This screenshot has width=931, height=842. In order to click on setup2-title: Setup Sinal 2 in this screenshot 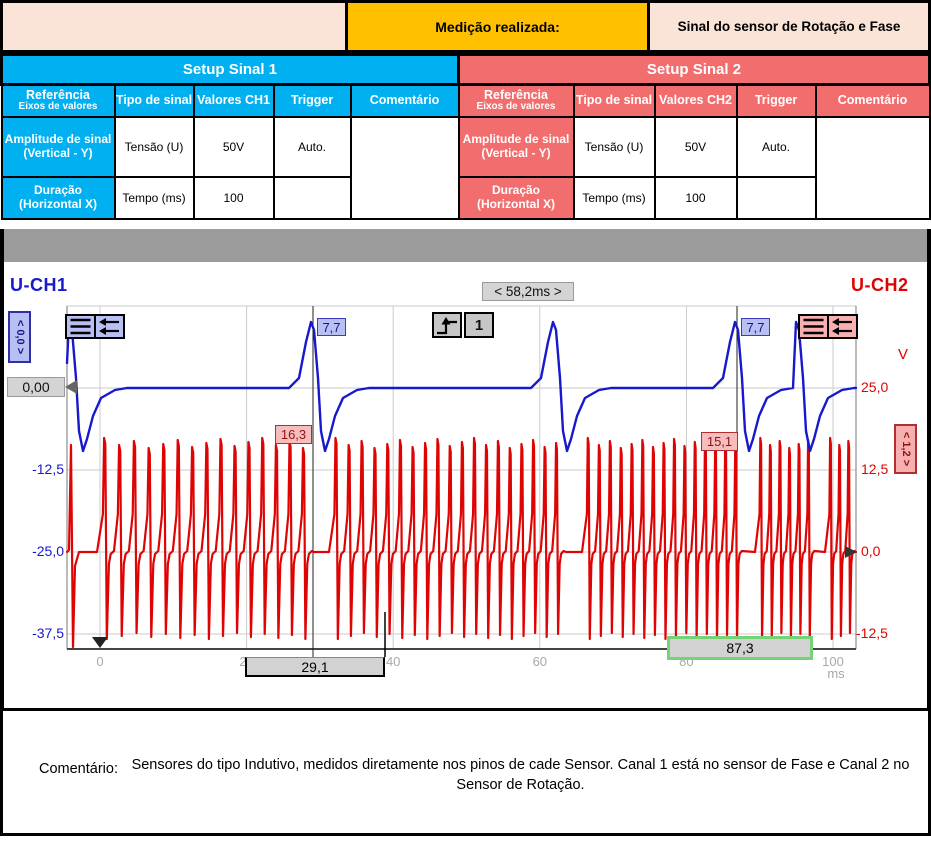, I will do `click(694, 69)`.